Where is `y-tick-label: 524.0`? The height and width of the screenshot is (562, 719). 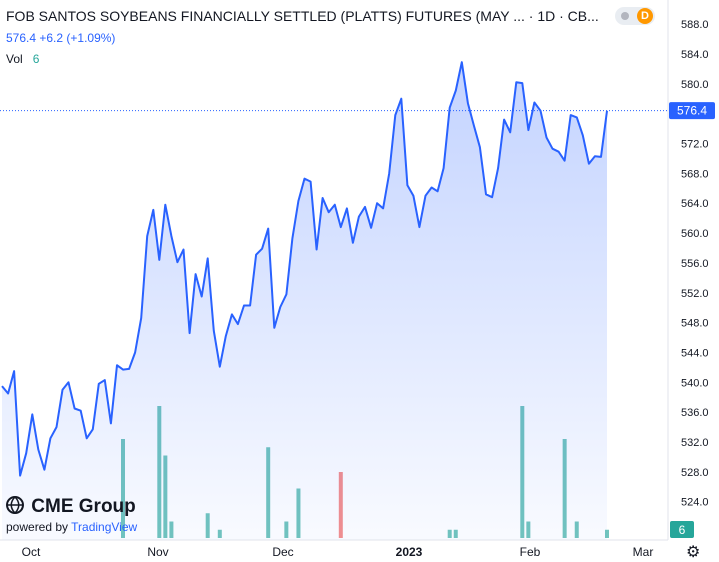
y-tick-label: 524.0 is located at coordinates (695, 503).